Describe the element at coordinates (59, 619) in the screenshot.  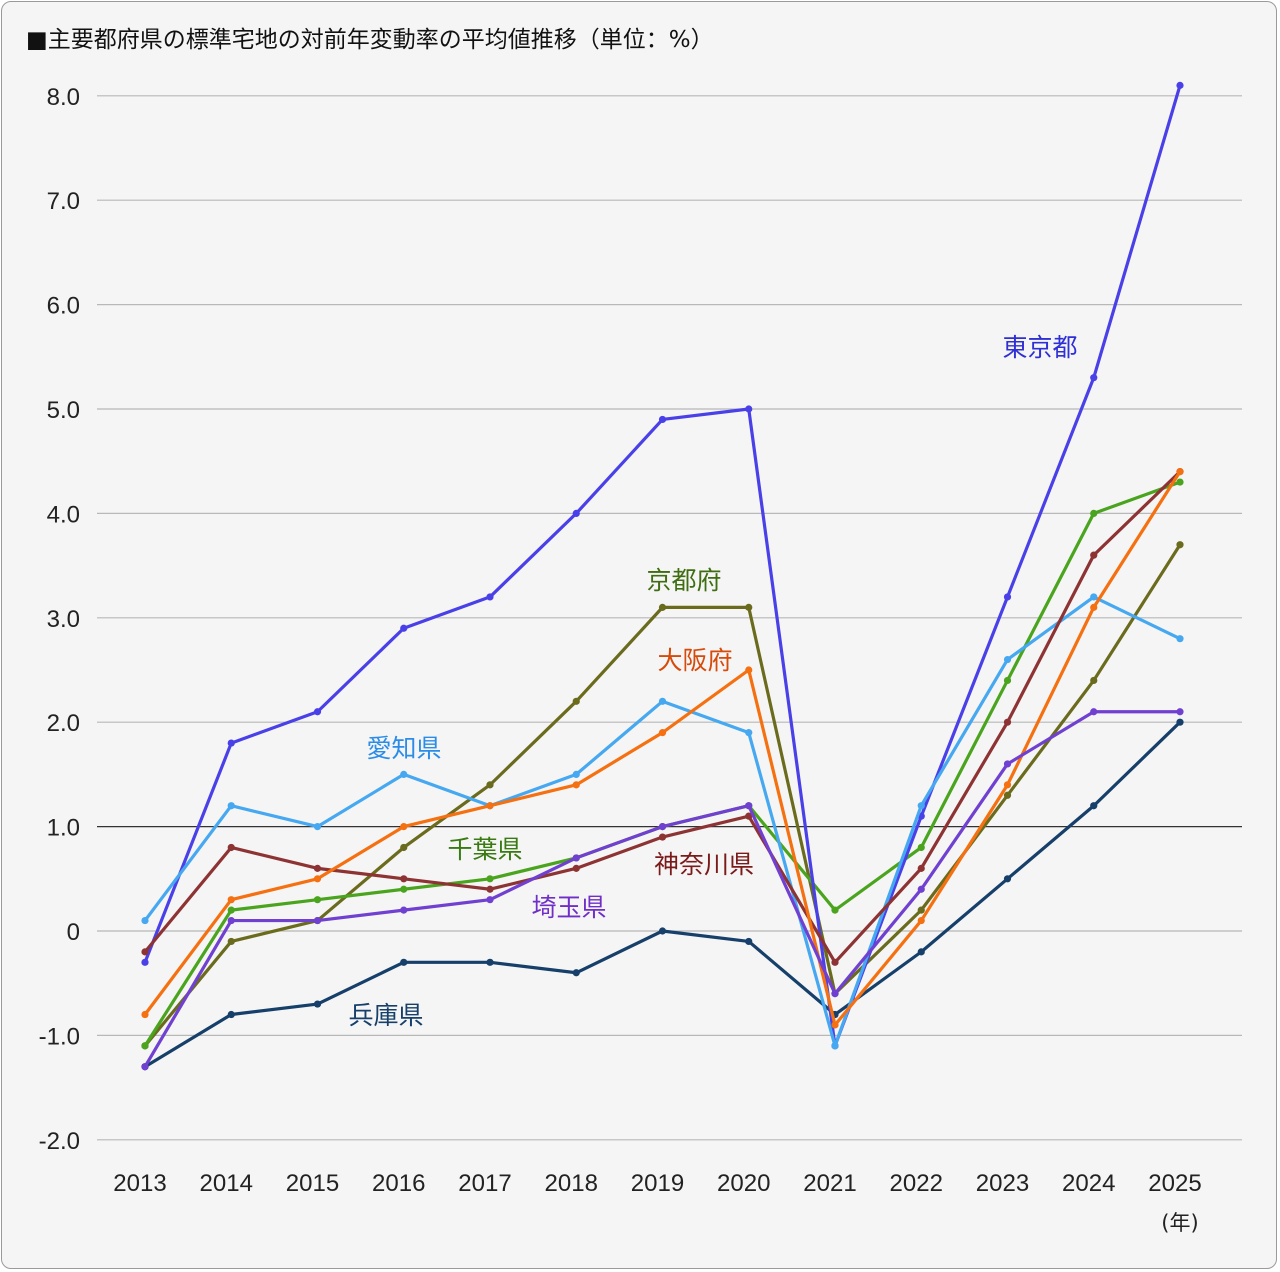
I see `y-axis-tick-labels: 8.0 7.0 6.0 5.0 4.0 3.0 2.0 1.0 0 -1.0 -2.0` at that location.